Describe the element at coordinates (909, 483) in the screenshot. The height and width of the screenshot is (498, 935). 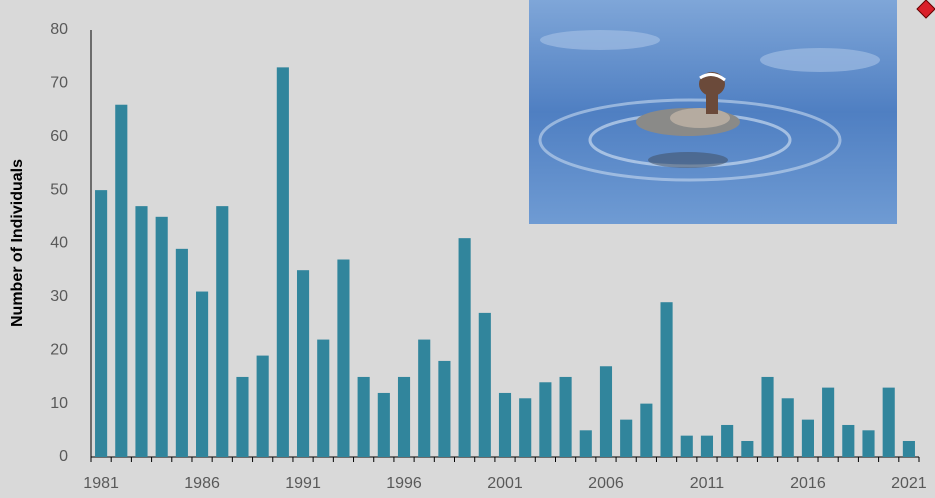
I see `x-tick-label: 2021` at that location.